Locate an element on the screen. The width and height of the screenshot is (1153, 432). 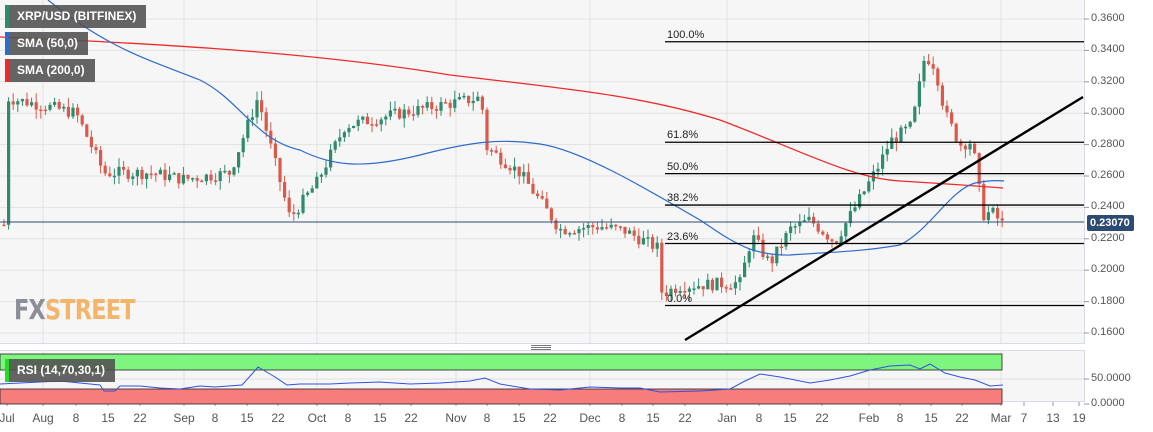
price-tick-label: 0.2800 is located at coordinates (1108, 143).